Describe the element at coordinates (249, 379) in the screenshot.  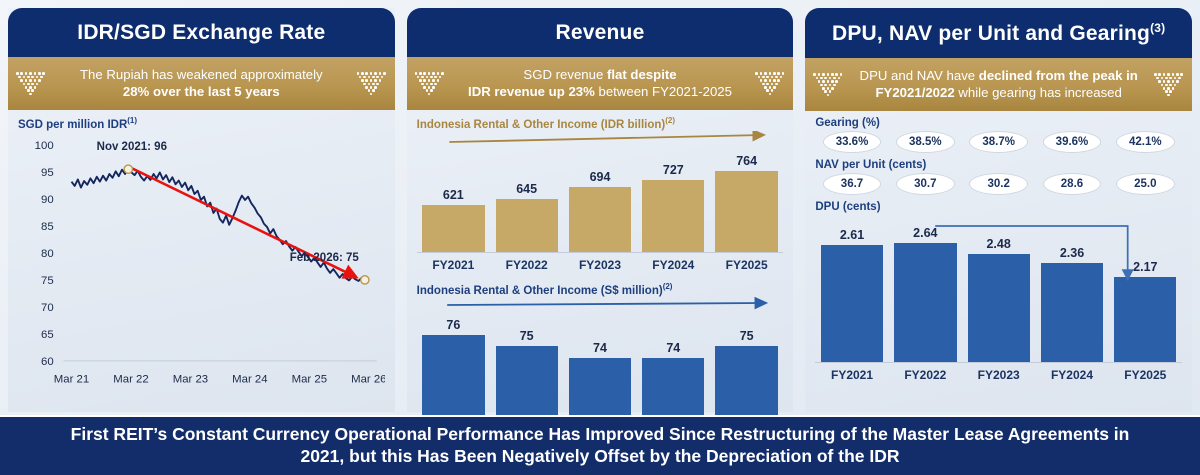
I see `svg-text: Mar 24` at that location.